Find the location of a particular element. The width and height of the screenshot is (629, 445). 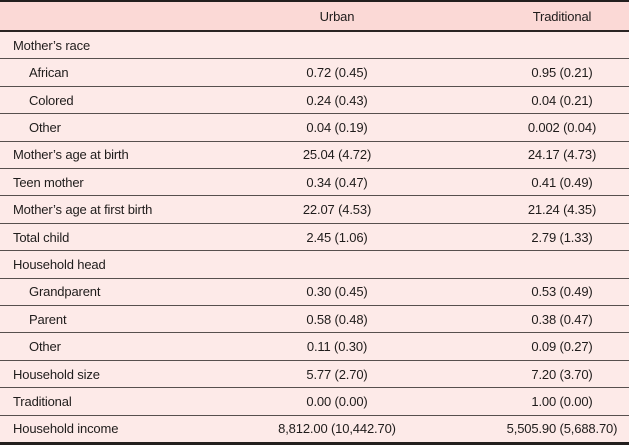

row-label: Parent is located at coordinates (48, 319).